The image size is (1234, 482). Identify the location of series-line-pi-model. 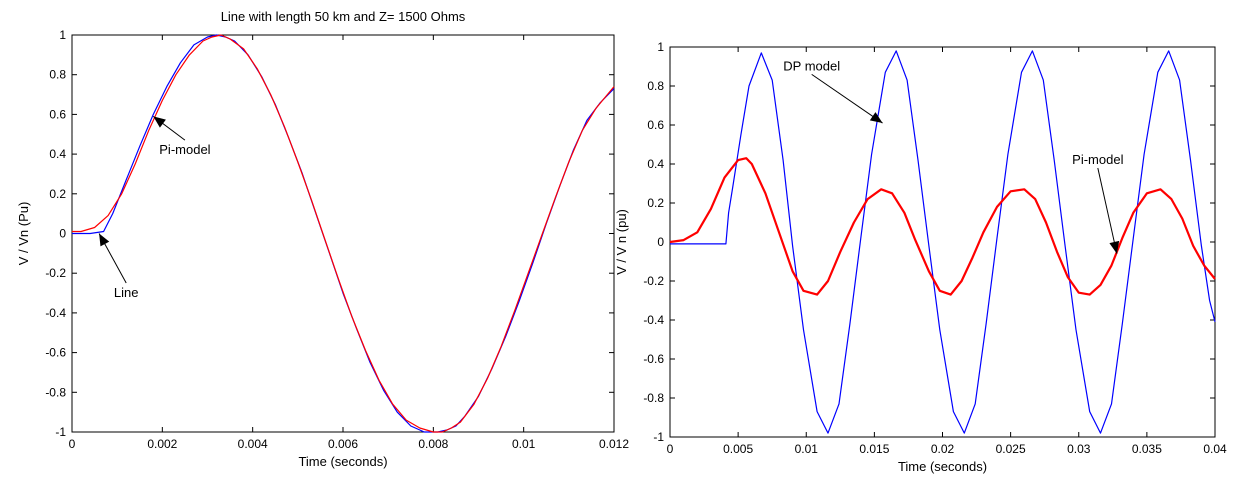
(942, 226).